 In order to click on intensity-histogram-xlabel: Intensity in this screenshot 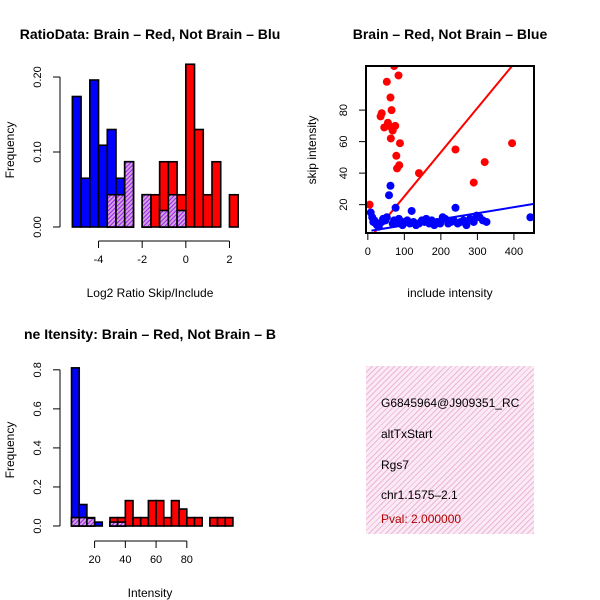, I will do `click(150, 593)`.